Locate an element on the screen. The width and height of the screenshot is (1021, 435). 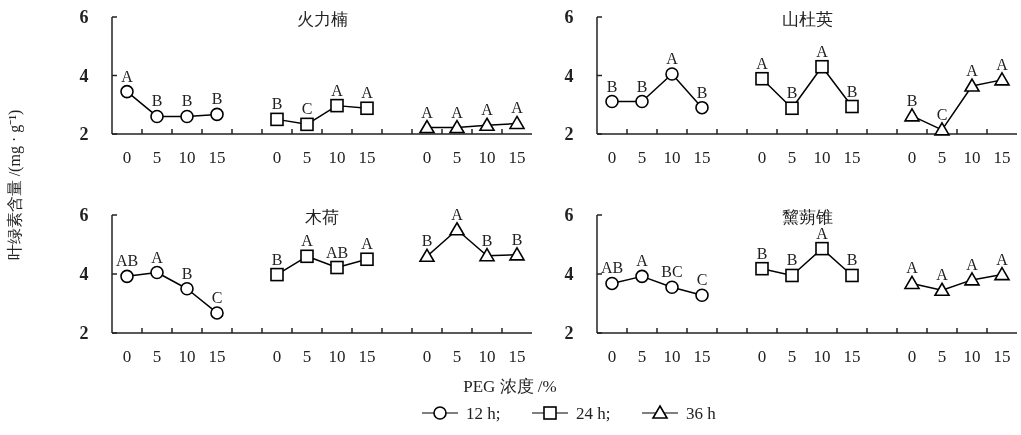
chart-title: 火力楠 is located at coordinates (322, 19).